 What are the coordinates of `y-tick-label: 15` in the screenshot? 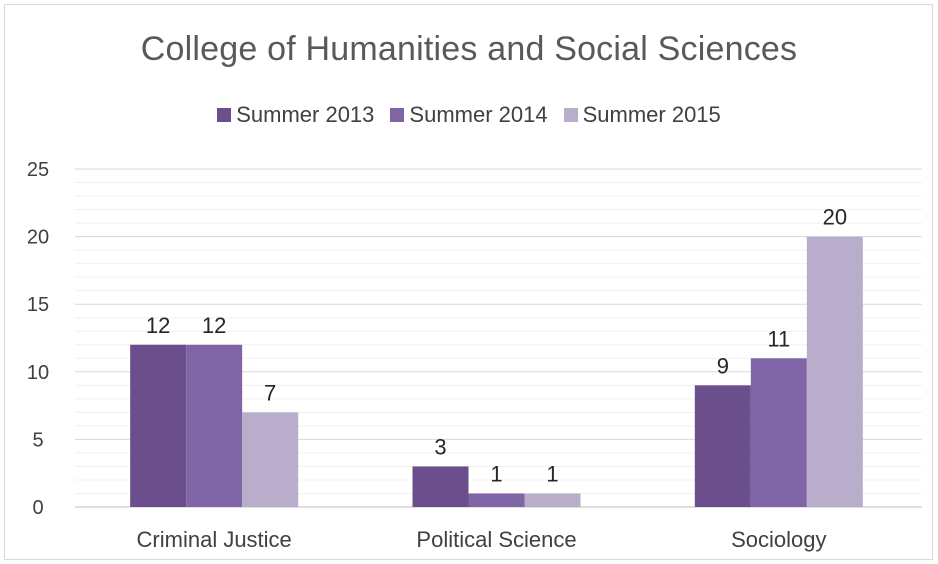 It's located at (38, 305).